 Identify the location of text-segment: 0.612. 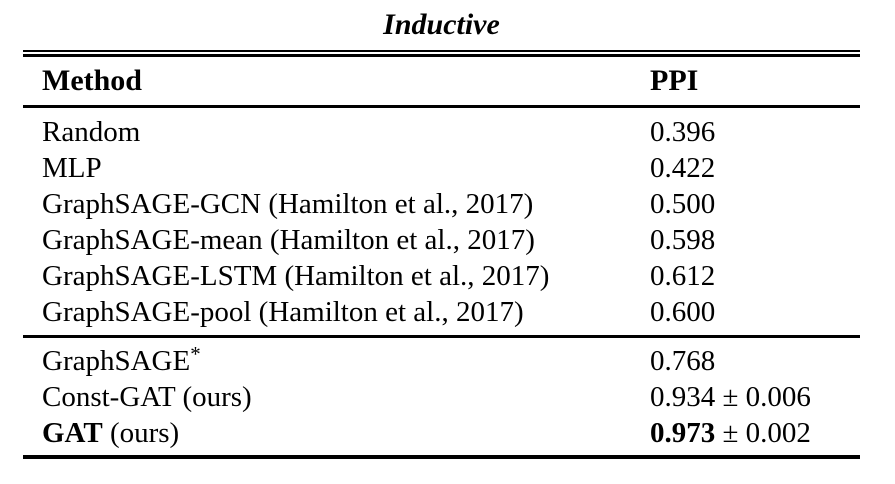
(683, 276).